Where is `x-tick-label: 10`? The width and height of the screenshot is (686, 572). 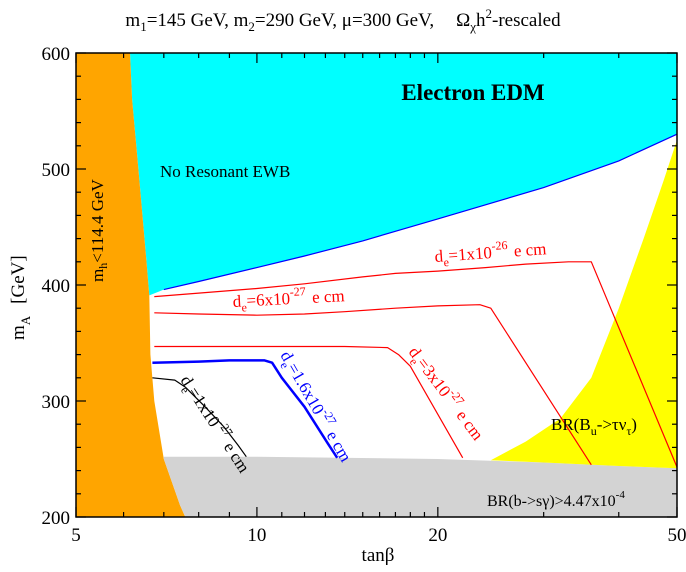 x-tick-label: 10 is located at coordinates (256, 535).